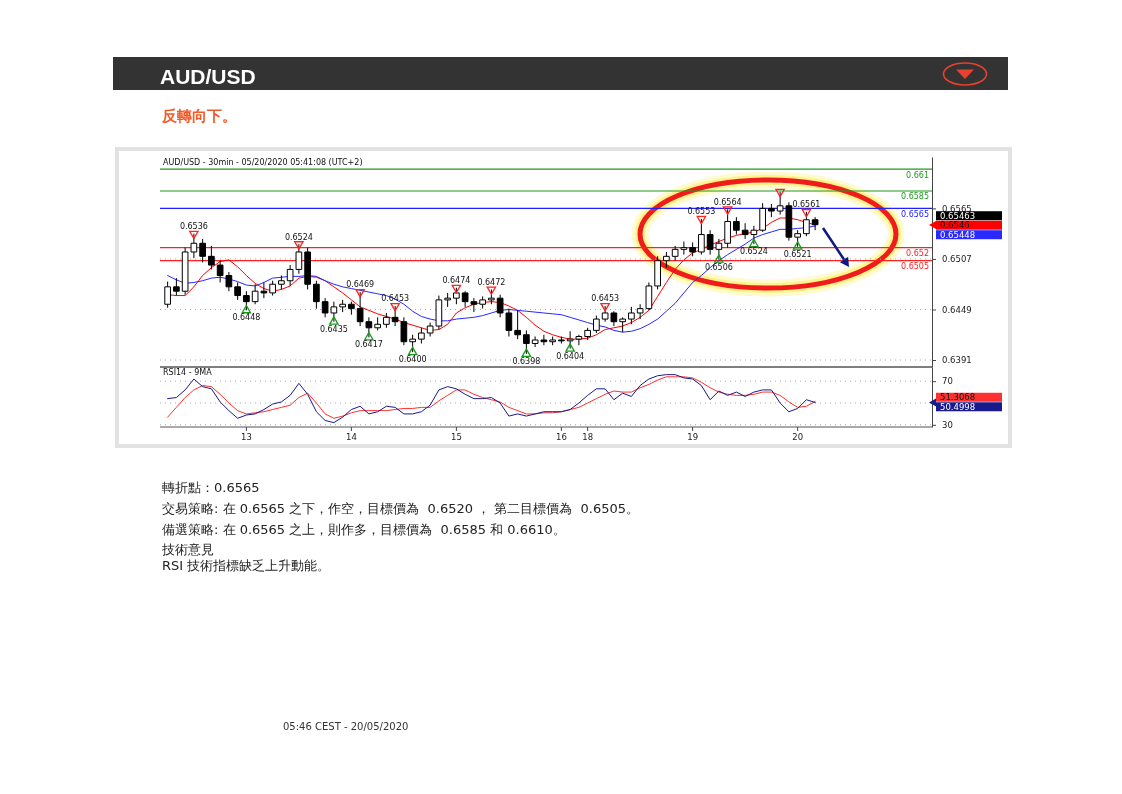 This screenshot has width=1122, height=794. I want to click on data-label: 0.6472, so click(491, 282).